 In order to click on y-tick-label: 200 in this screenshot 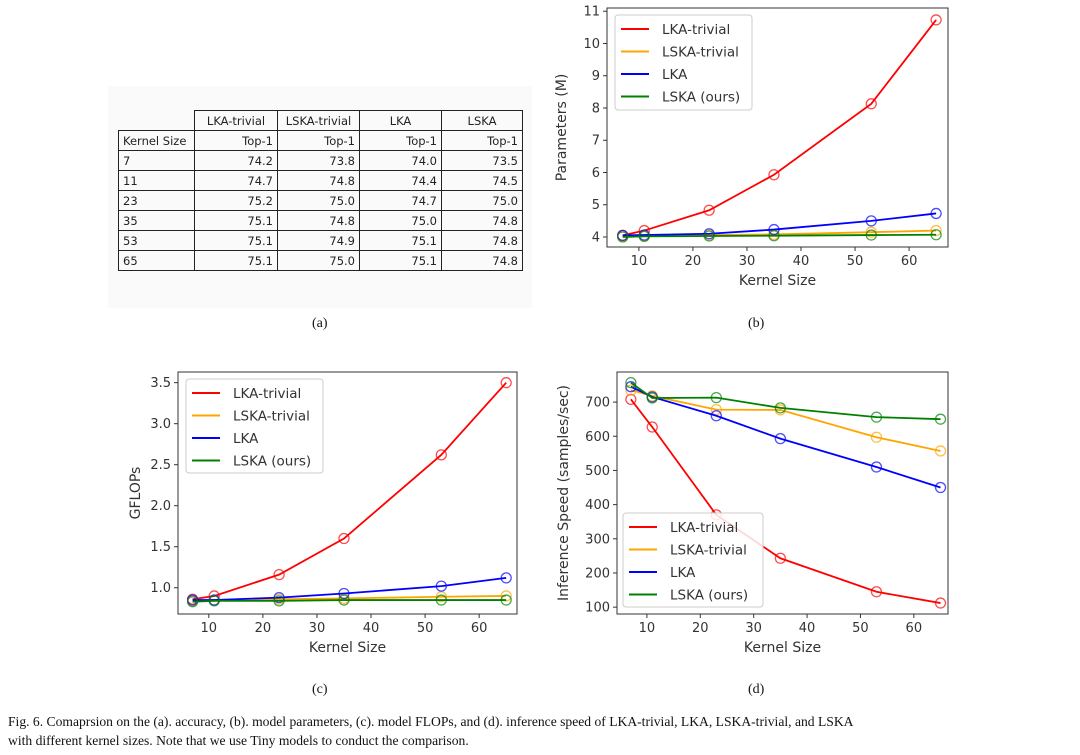, I will do `click(597, 573)`.